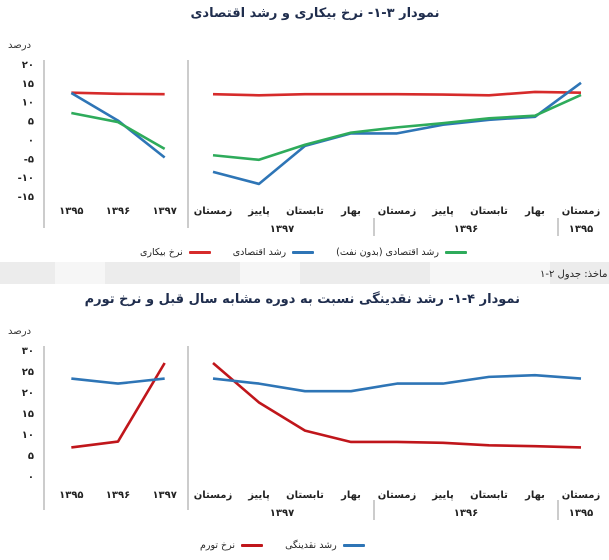  Describe the element at coordinates (20, 331) in the screenshot. I see `chart2-ylabel: درصد` at that location.